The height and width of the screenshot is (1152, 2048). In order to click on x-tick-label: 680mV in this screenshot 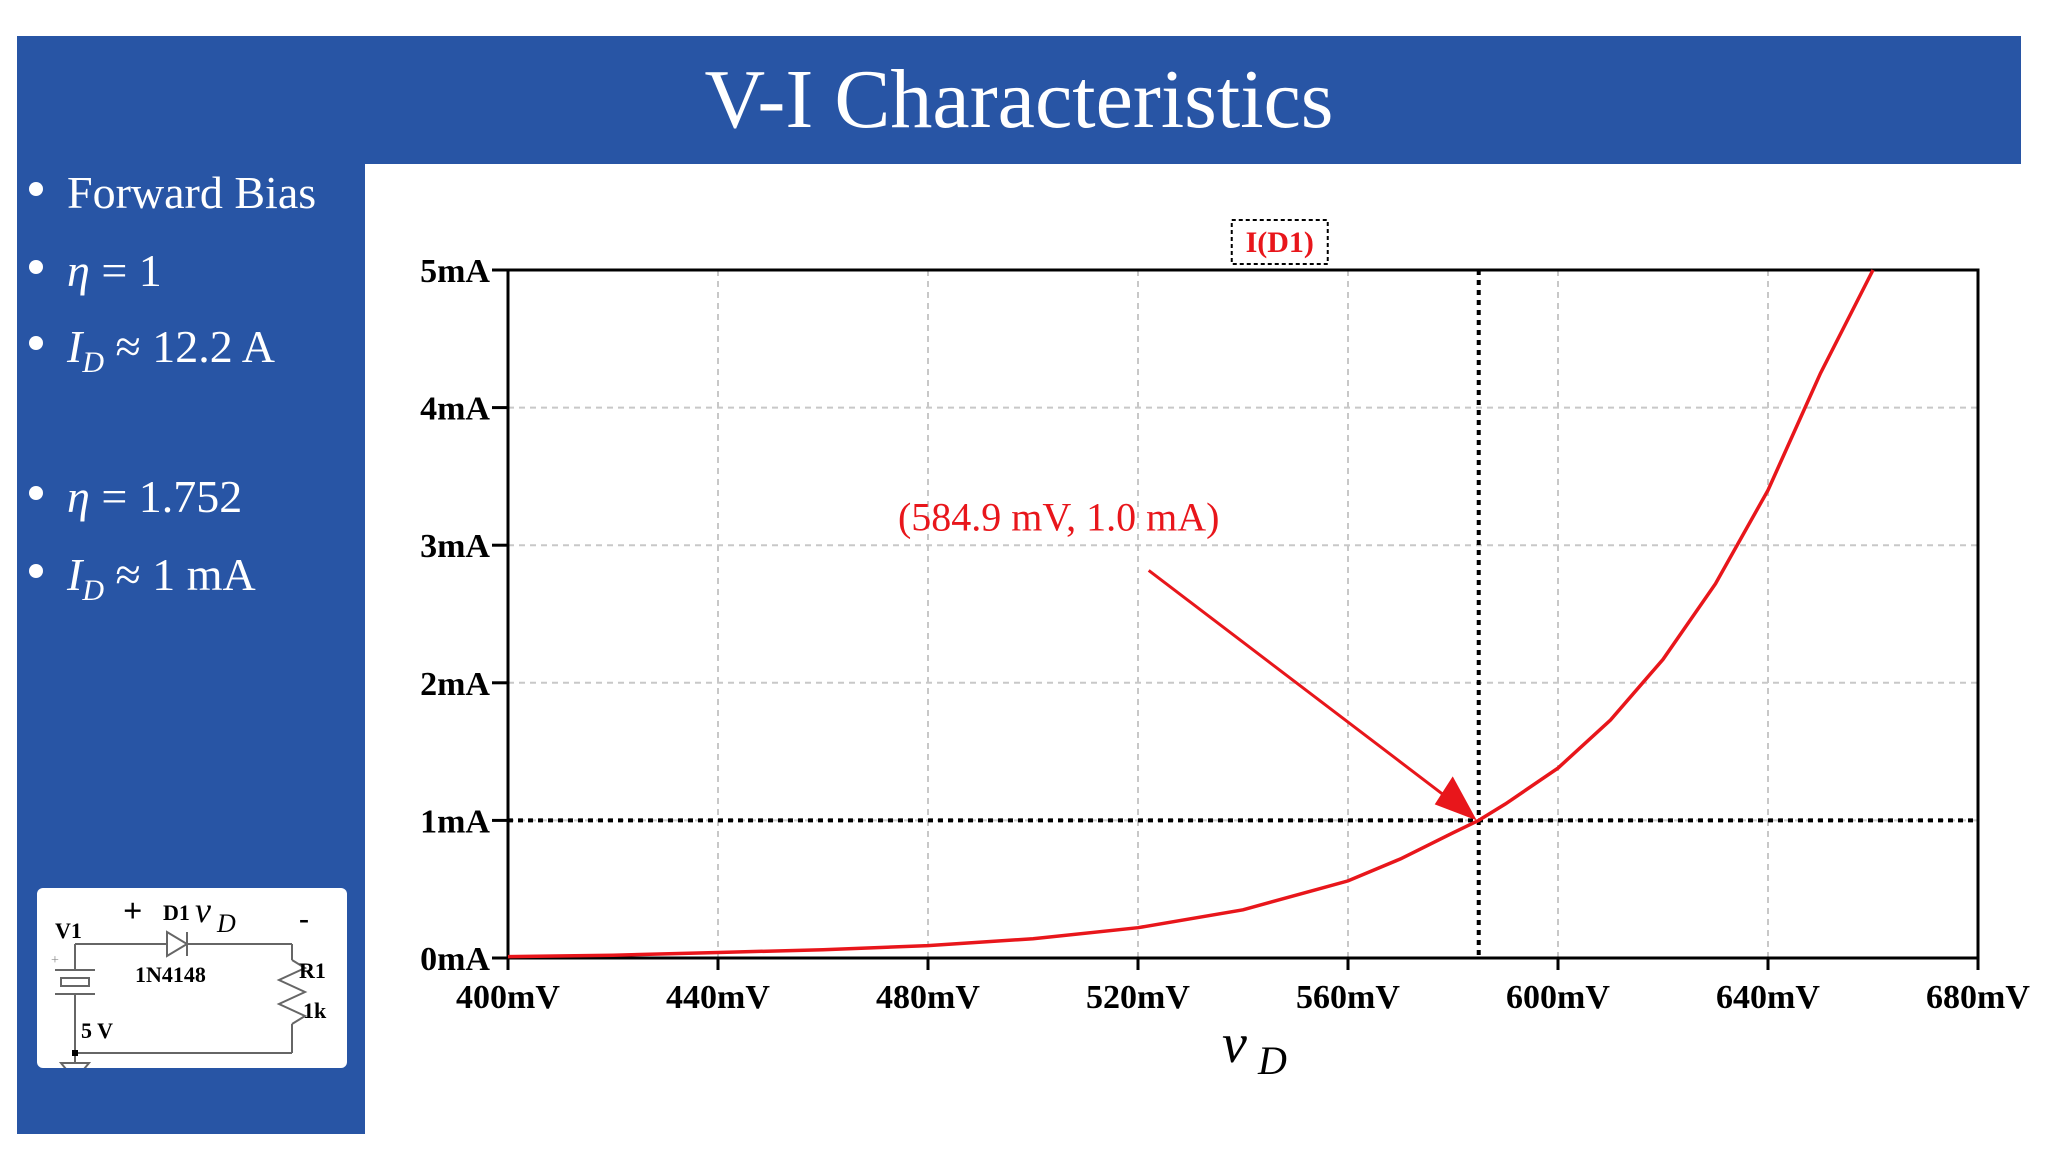, I will do `click(1978, 997)`.